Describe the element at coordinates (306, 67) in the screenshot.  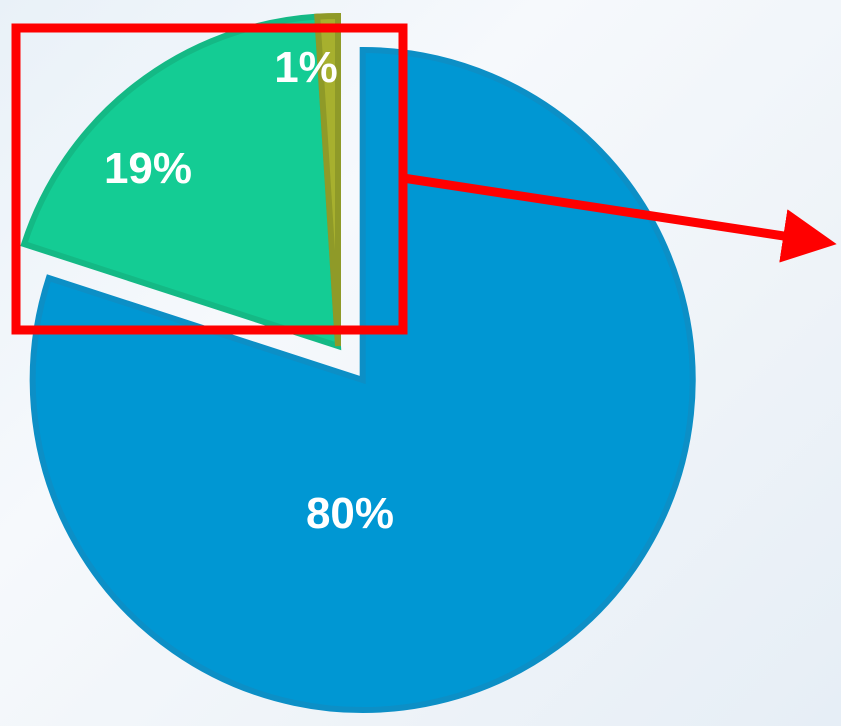
I see `slice-label-1: 1%` at that location.